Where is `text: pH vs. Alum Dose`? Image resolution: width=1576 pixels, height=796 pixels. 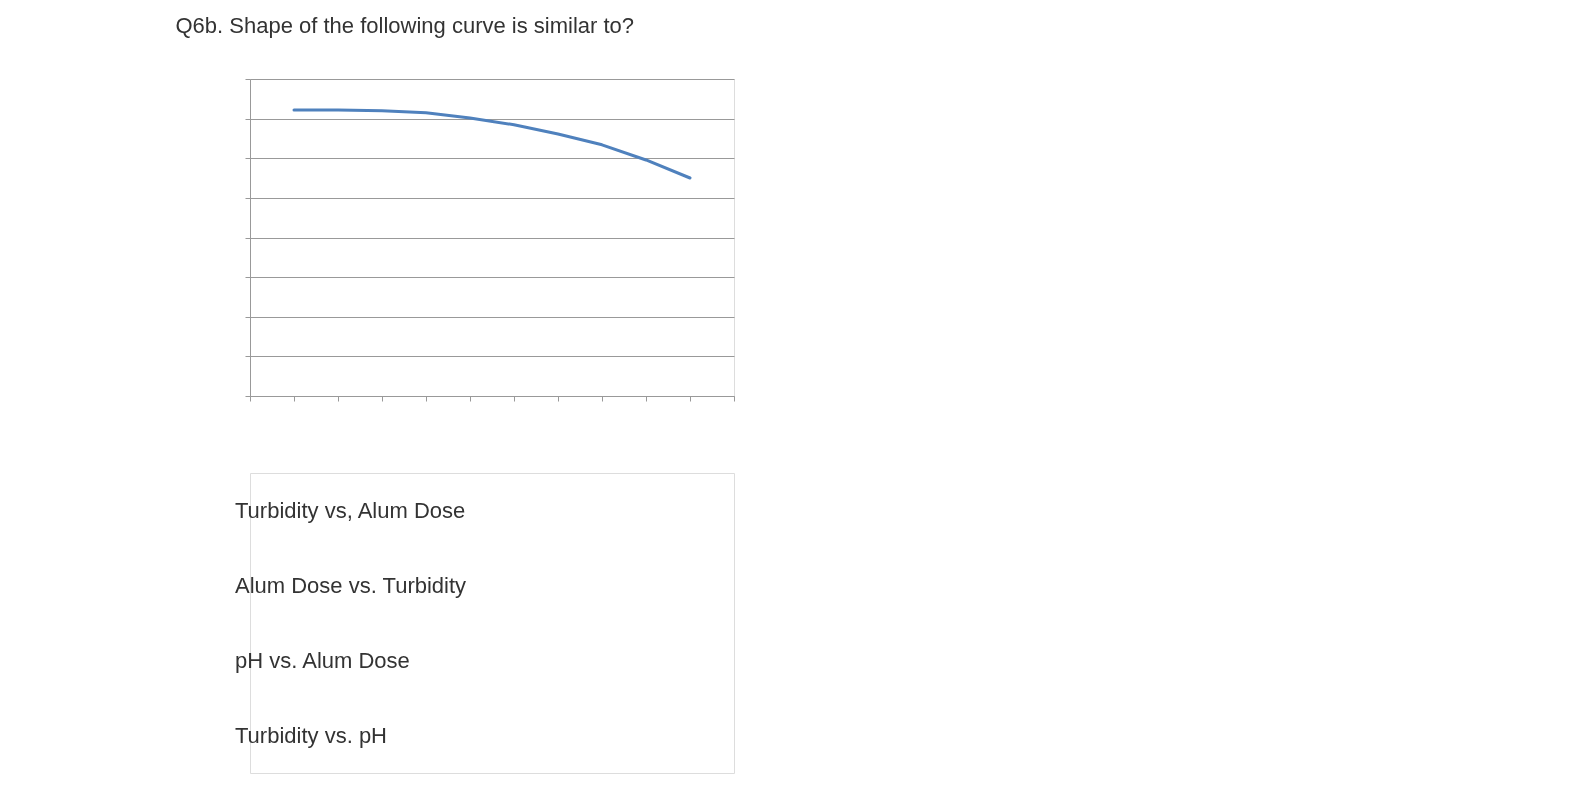
text: pH vs. Alum Dose is located at coordinates (322, 660).